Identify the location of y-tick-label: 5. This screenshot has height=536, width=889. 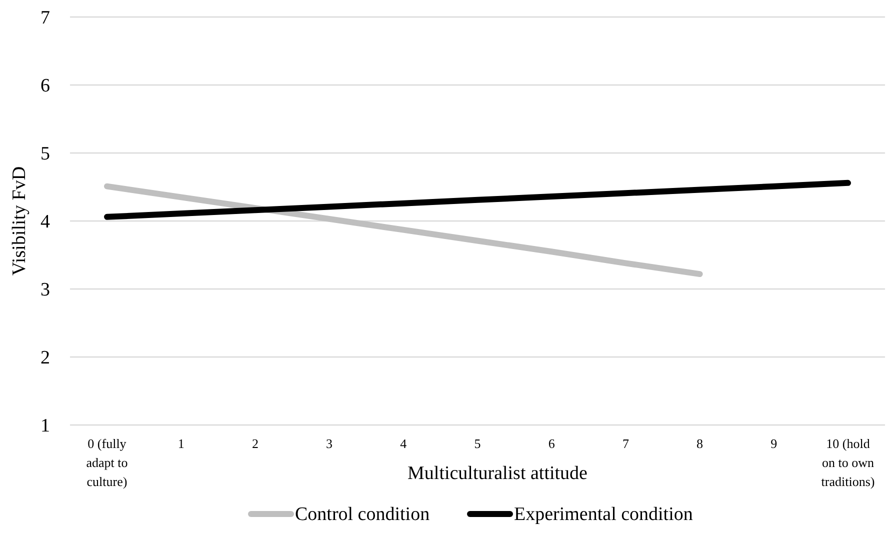
(45, 154).